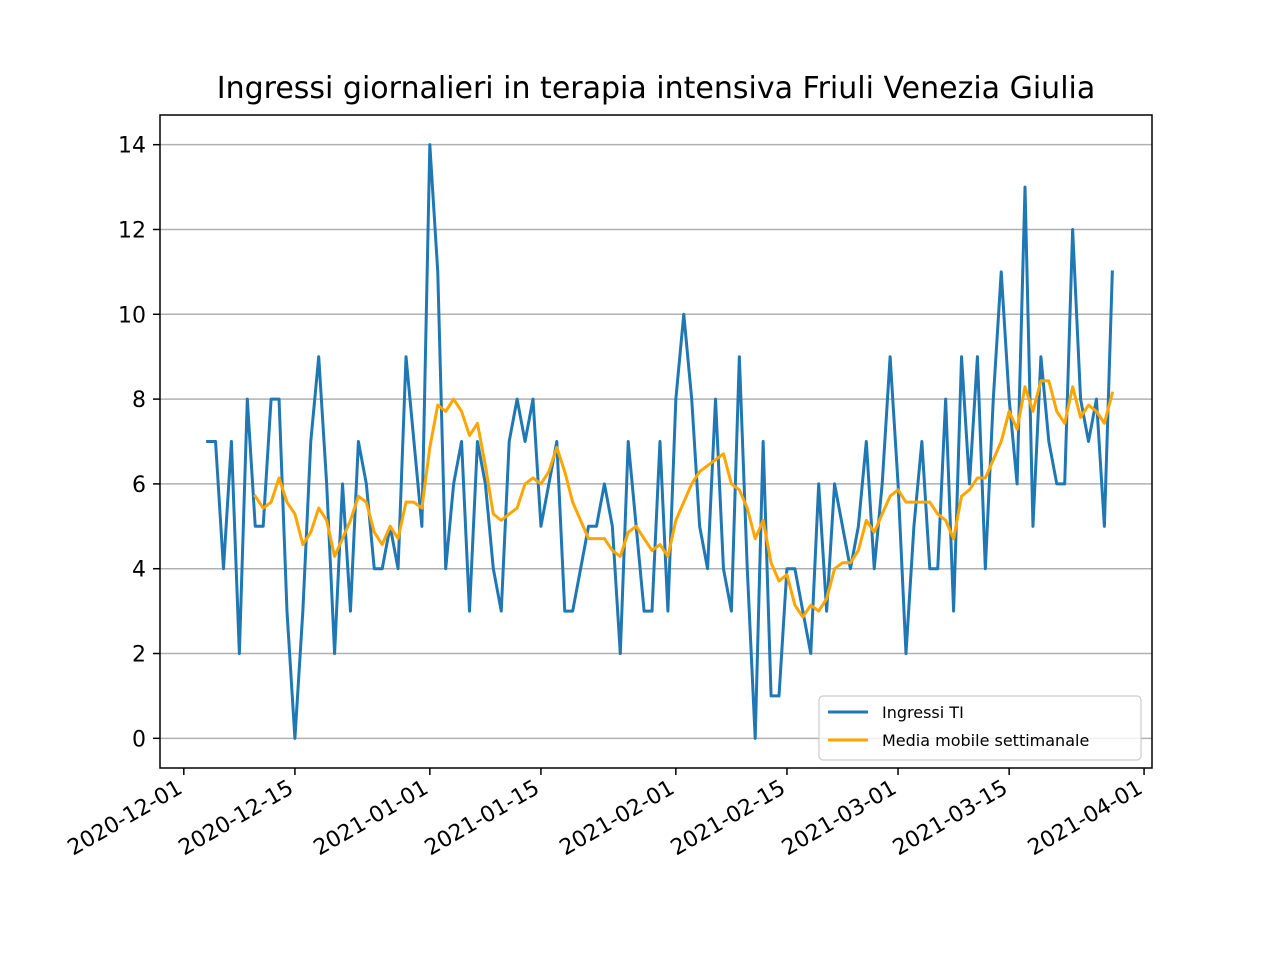 The width and height of the screenshot is (1280, 960). I want to click on y-tick-label: 2, so click(139, 655).